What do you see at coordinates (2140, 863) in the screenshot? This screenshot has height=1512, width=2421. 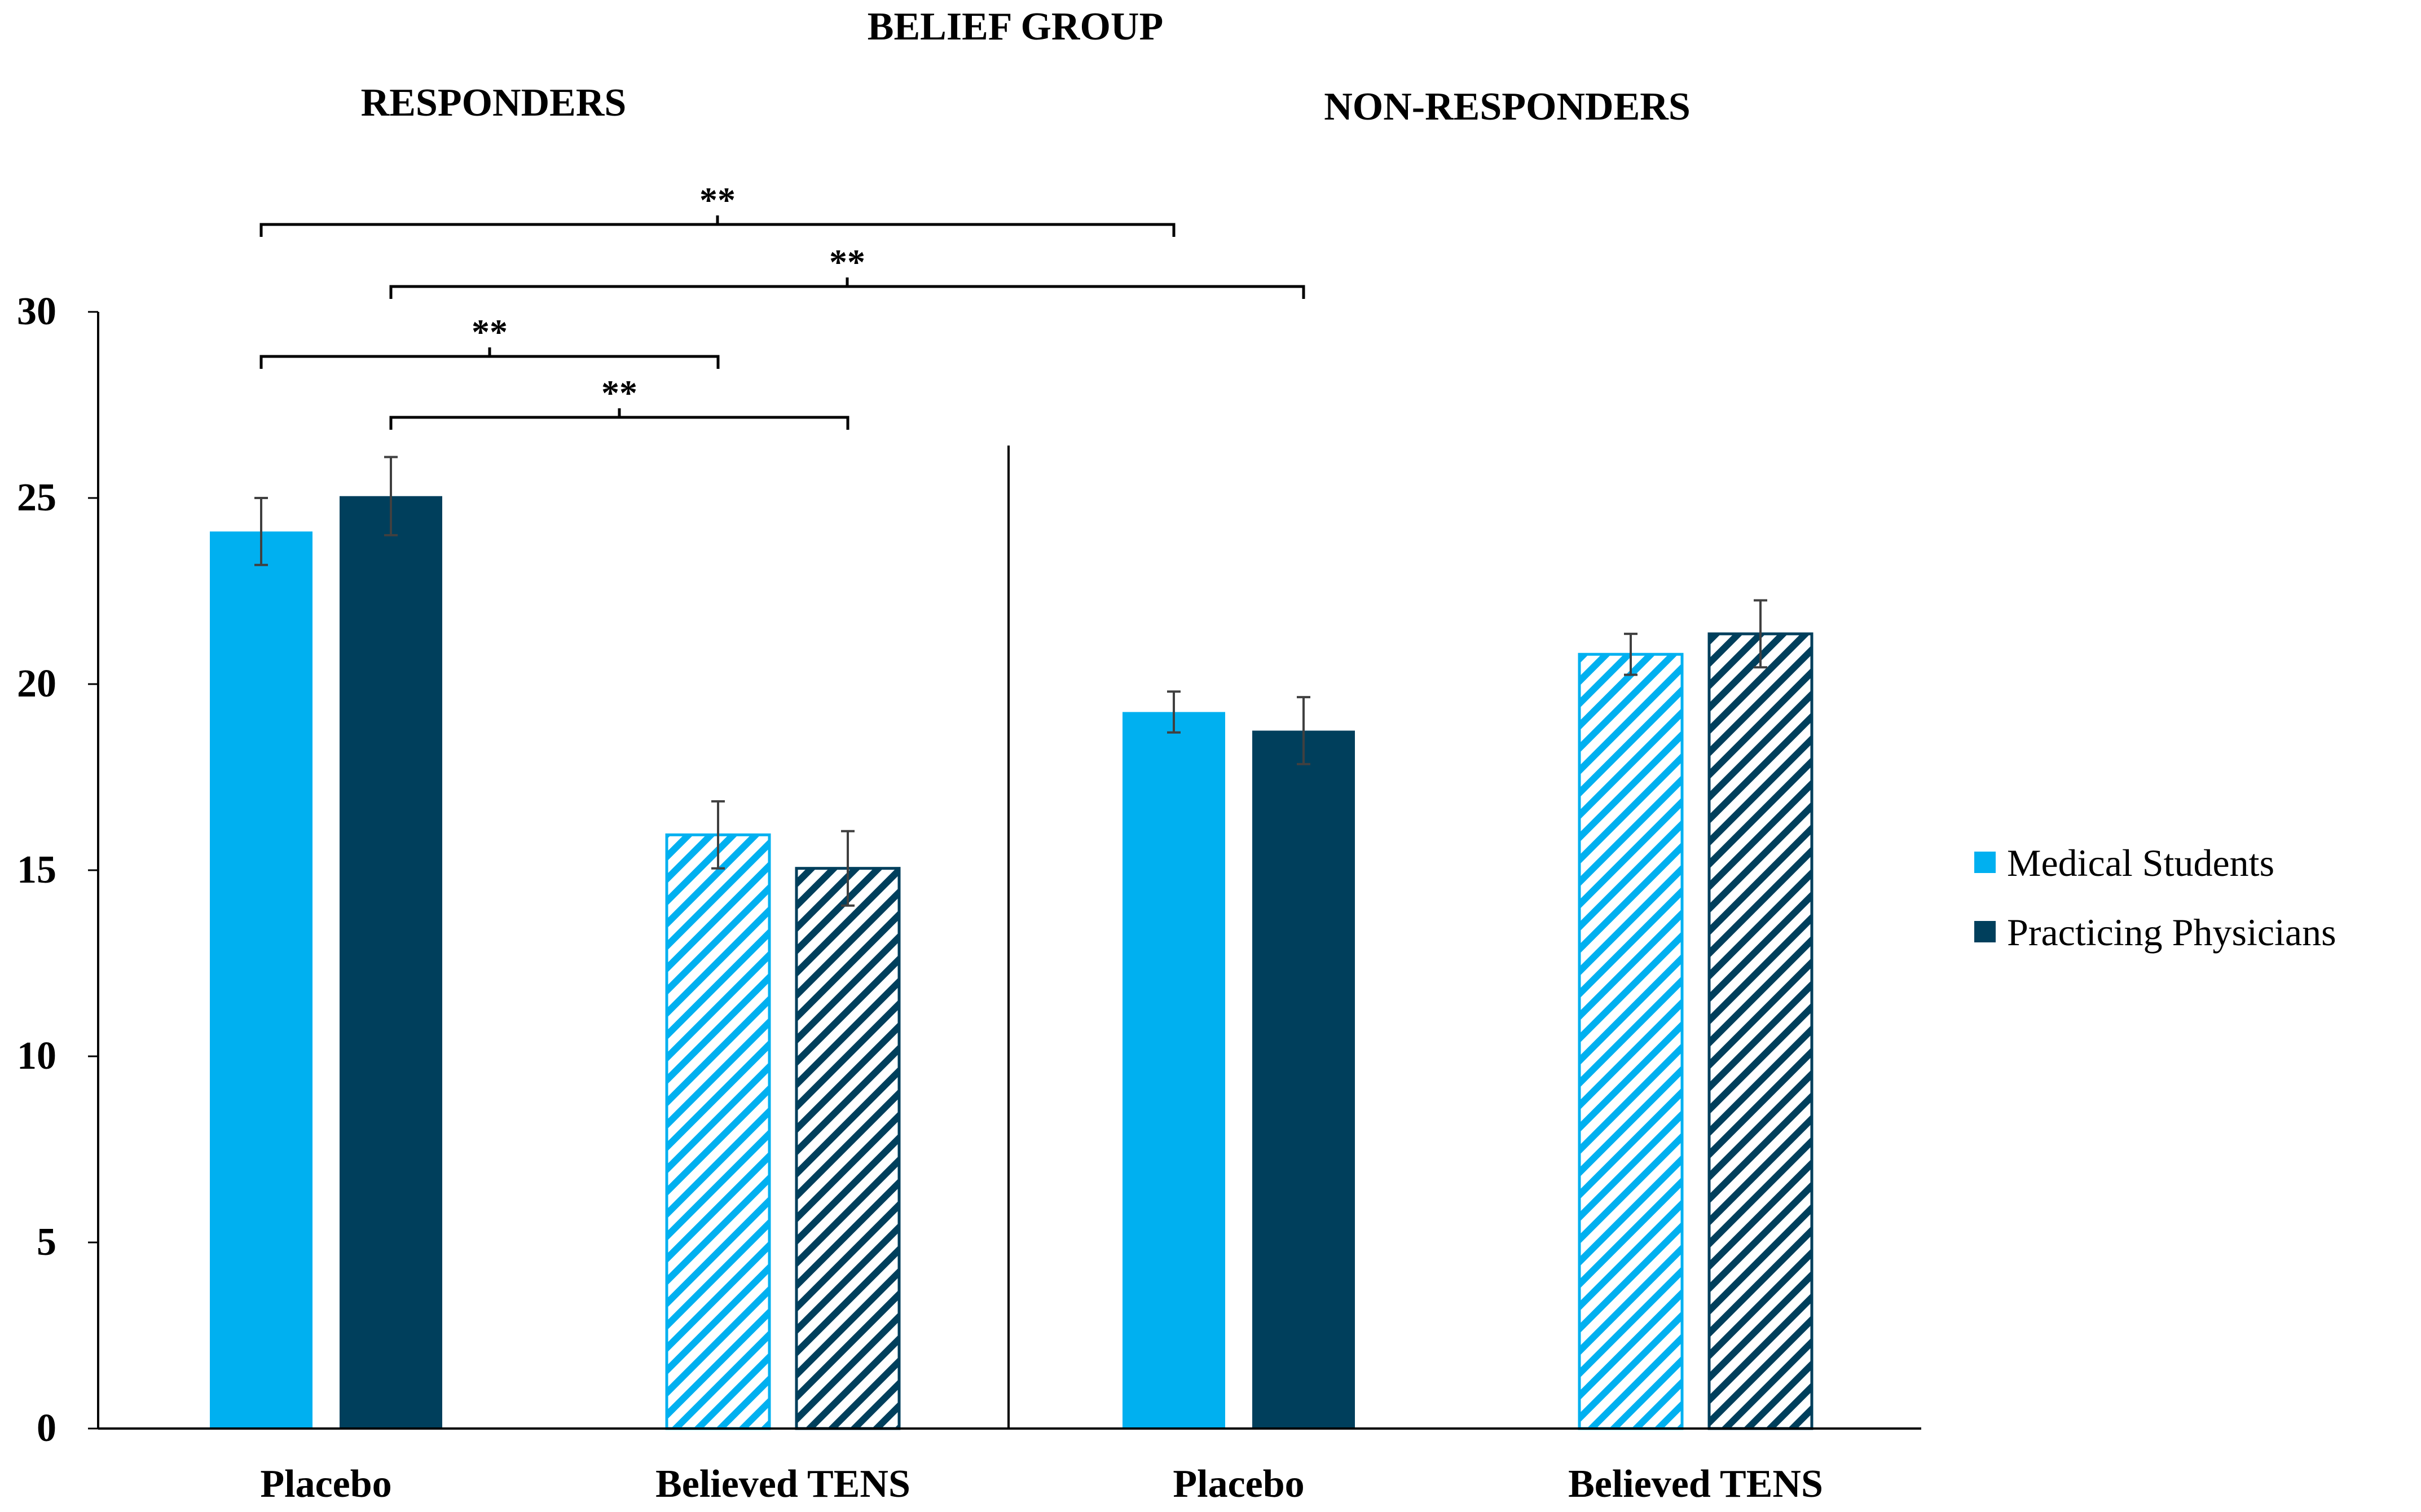 I see `legend-label-medical-students: Medical Students` at bounding box center [2140, 863].